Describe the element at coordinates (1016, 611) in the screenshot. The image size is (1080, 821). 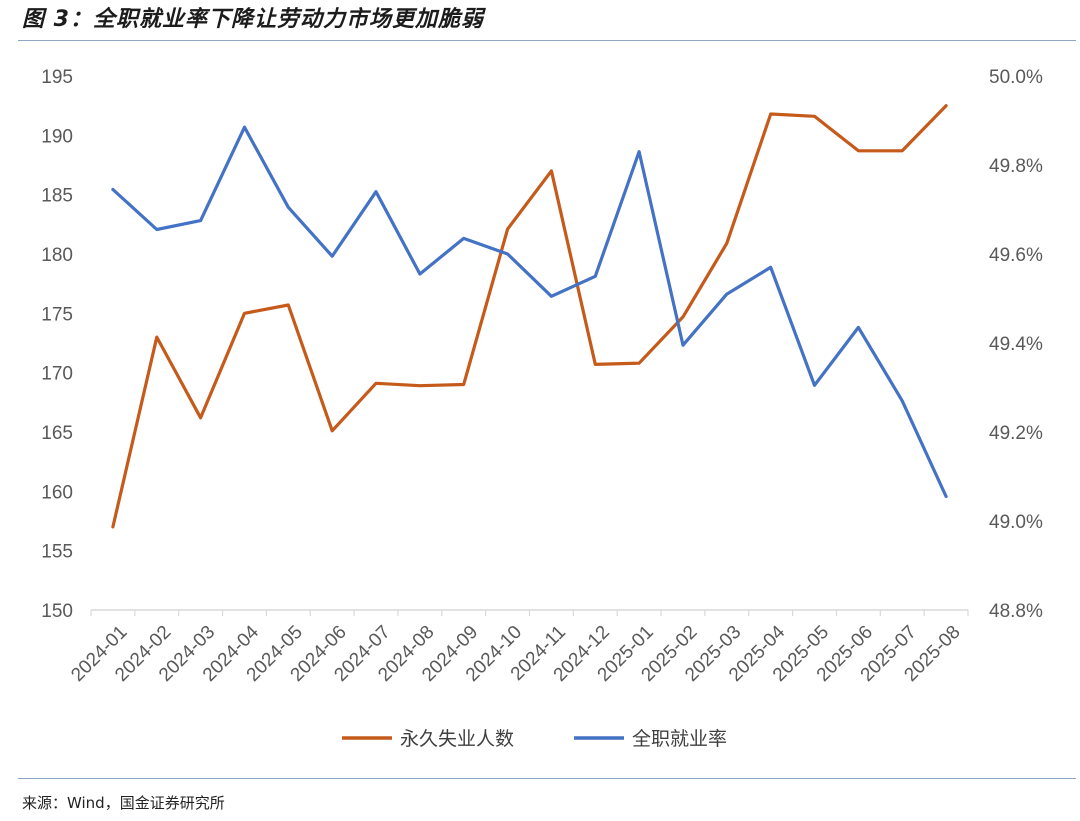
I see `right-axis-tick-label: 48.8%` at that location.